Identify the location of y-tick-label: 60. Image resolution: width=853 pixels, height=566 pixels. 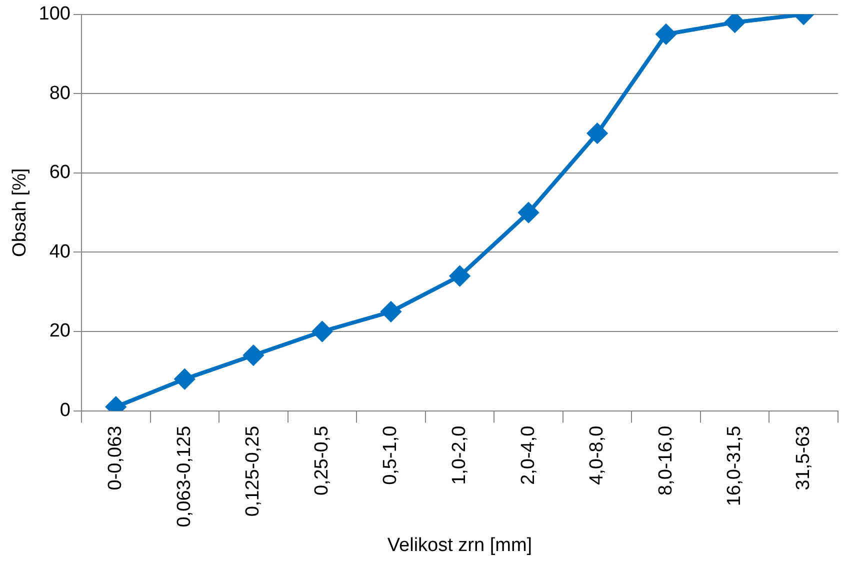
(59, 173).